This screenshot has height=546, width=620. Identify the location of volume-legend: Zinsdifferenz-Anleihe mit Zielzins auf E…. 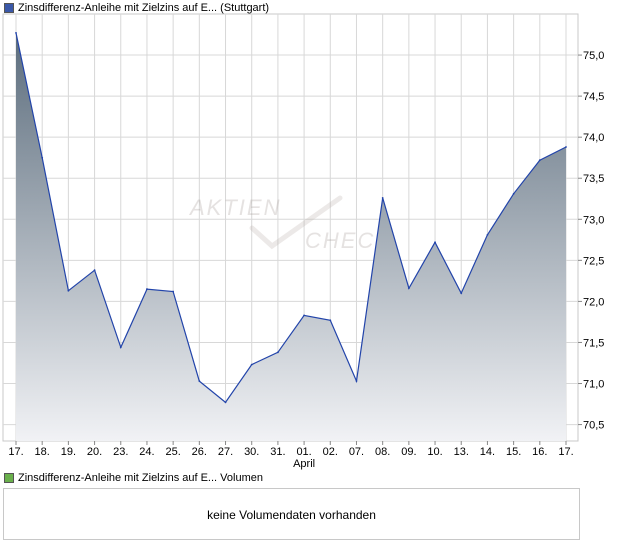
(133, 478).